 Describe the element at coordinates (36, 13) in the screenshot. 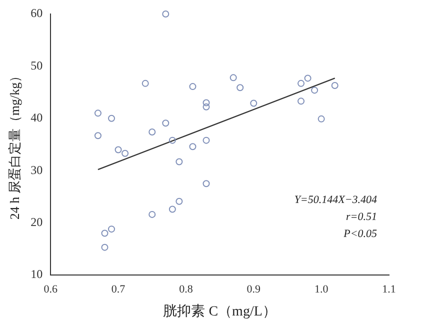

I see `y-tick-label: 60` at that location.